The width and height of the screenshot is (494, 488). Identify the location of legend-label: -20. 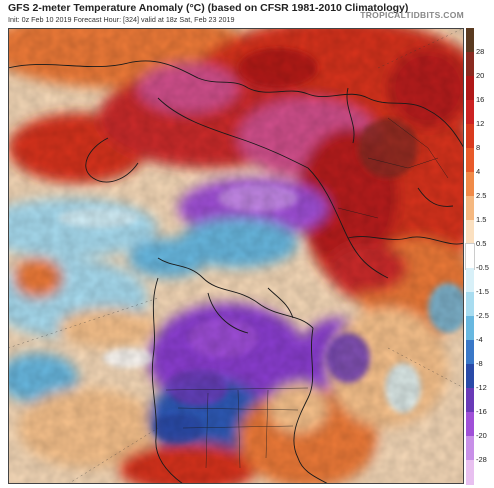
(481, 435).